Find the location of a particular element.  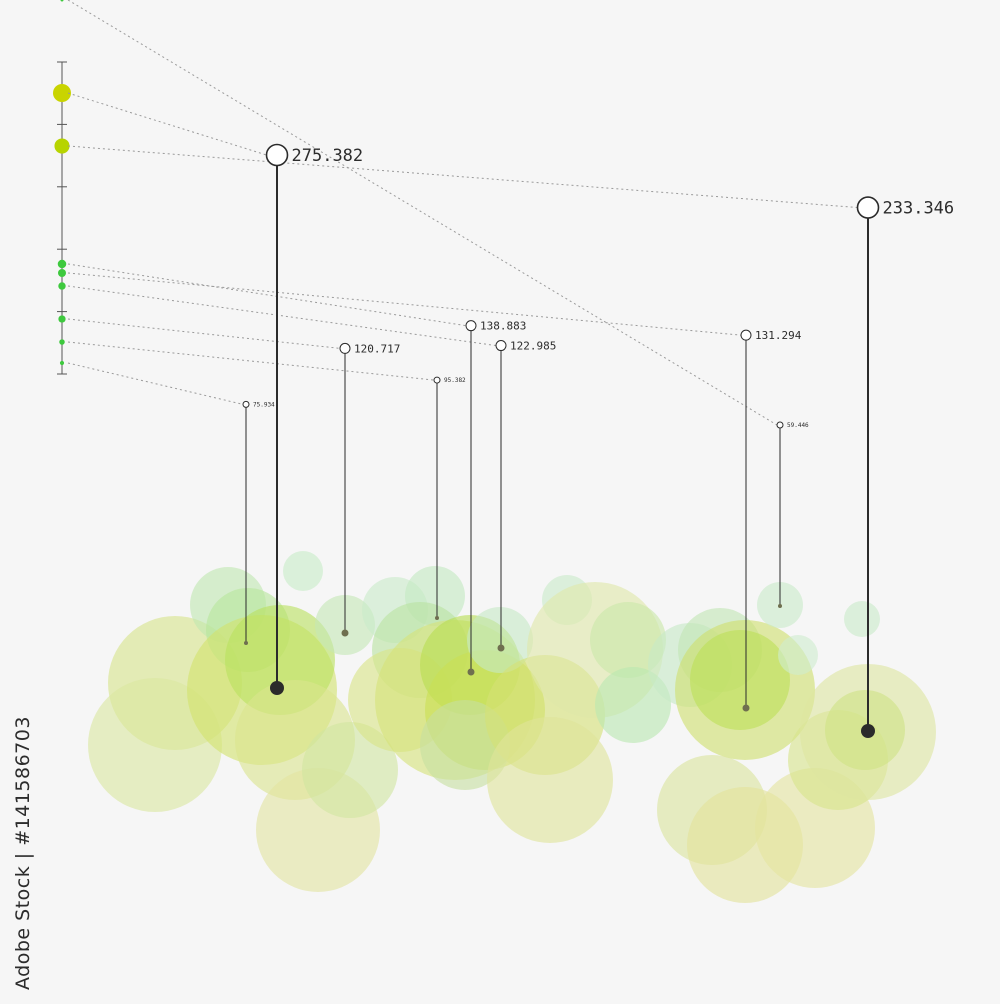

legend-scale is located at coordinates (62, 187).